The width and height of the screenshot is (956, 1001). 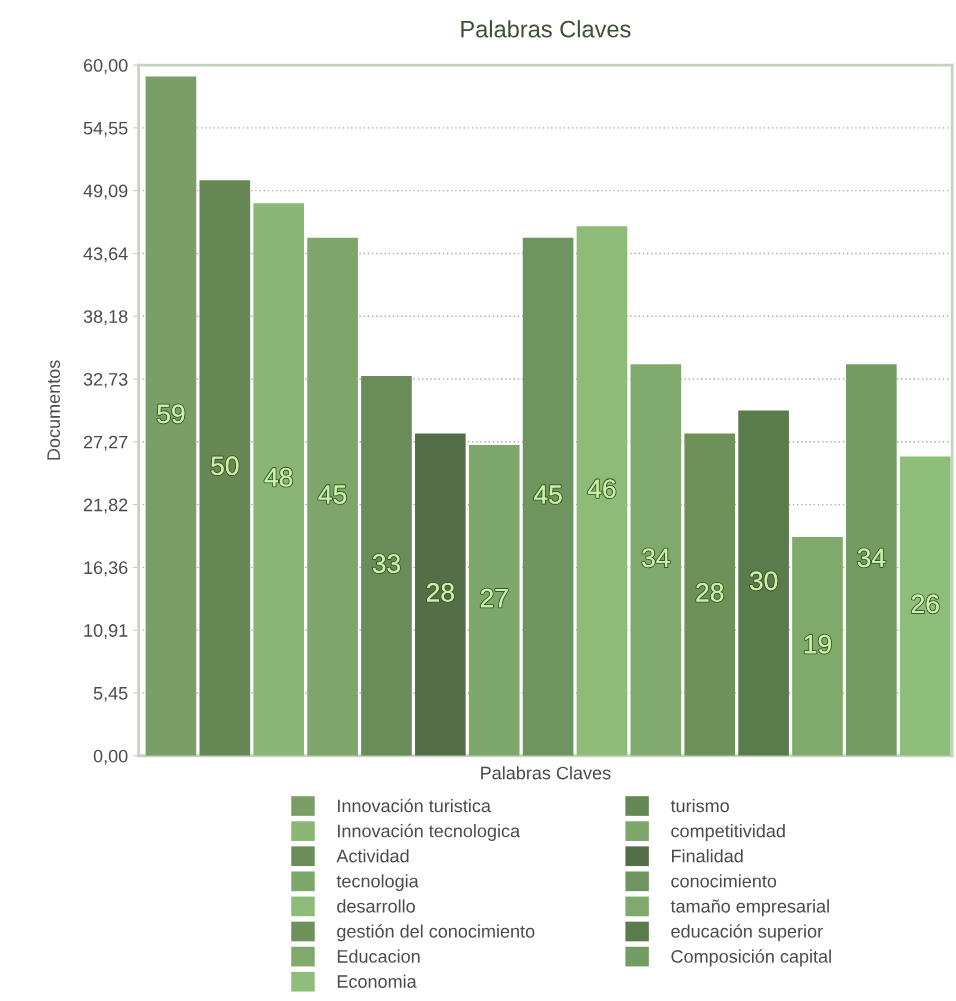 What do you see at coordinates (546, 773) in the screenshot?
I see `x-axis-title: Palabras Claves` at bounding box center [546, 773].